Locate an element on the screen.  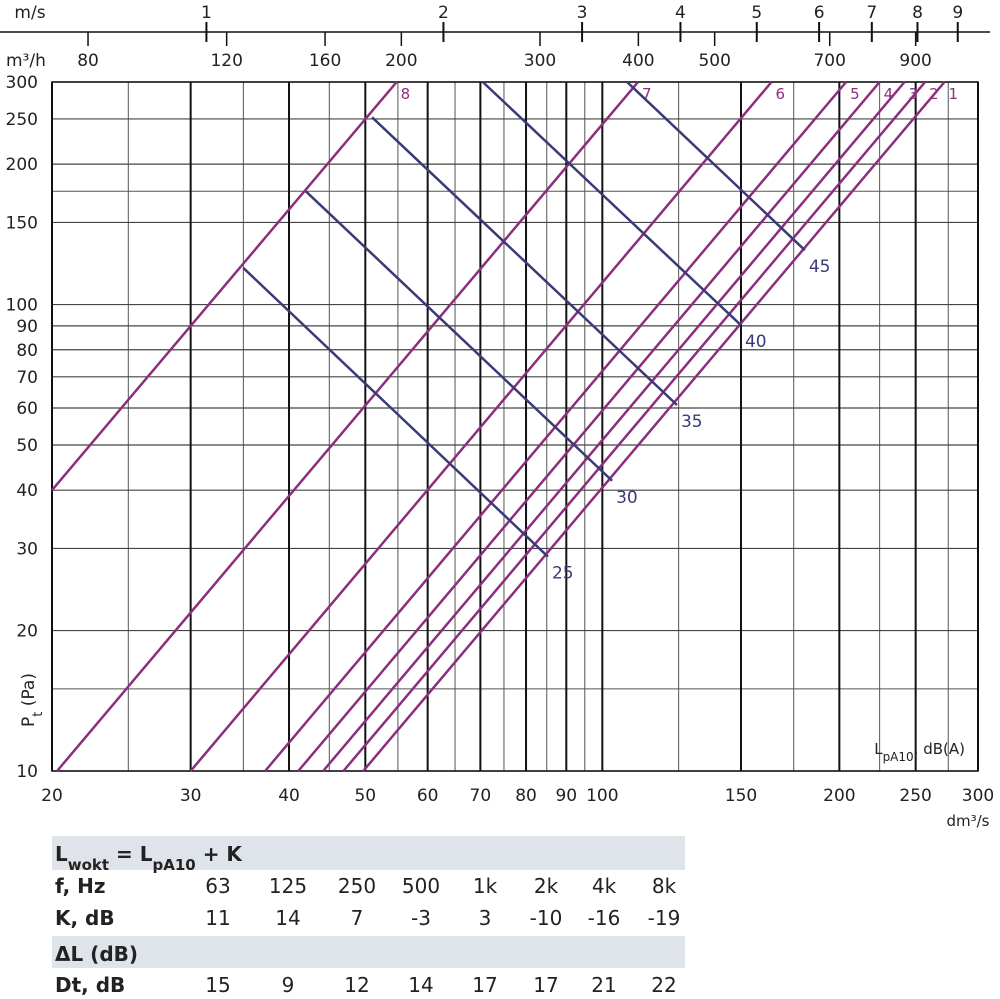
table-title-part: + K is located at coordinates (220, 854).